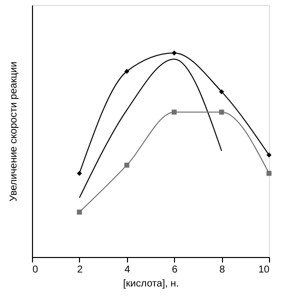  Describe the element at coordinates (222, 270) in the screenshot. I see `x-tick-label: 8` at that location.